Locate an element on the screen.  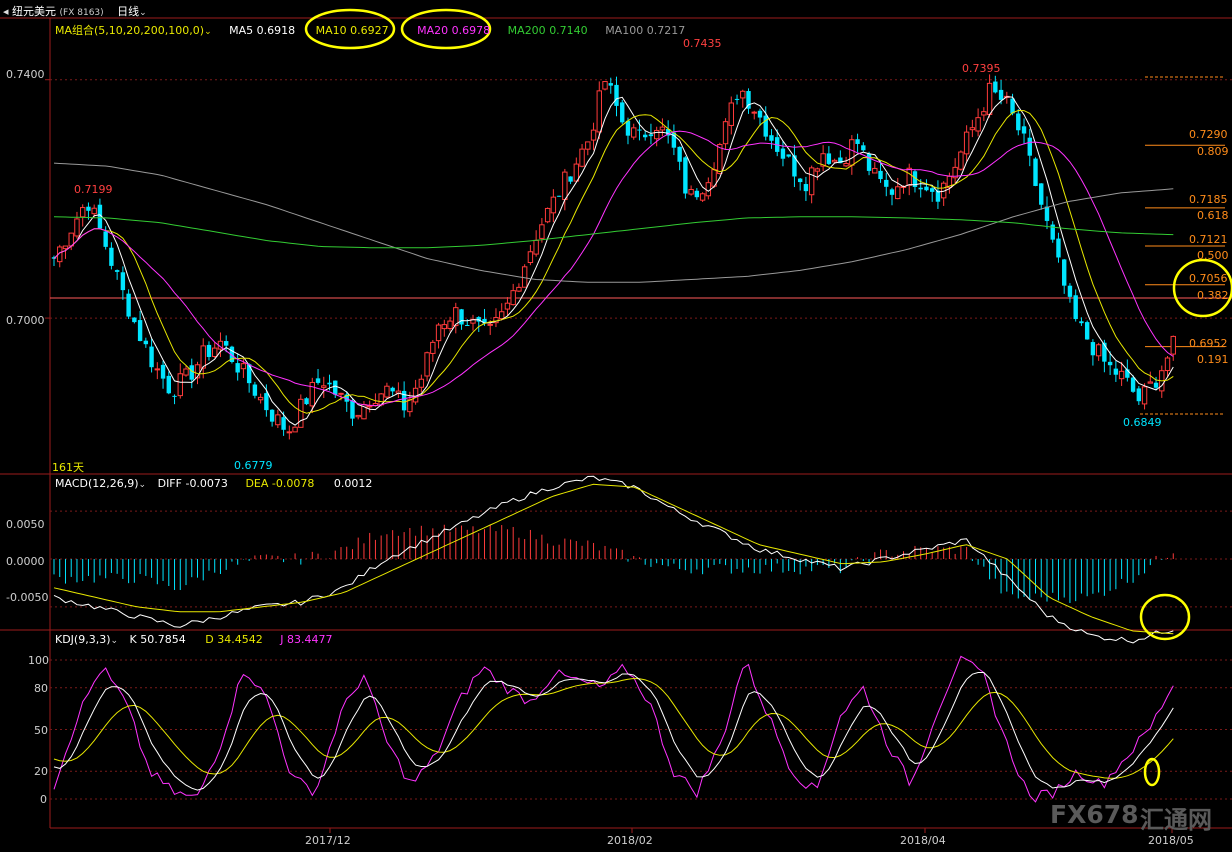
x-label-0: 2017/12 is located at coordinates (328, 840).